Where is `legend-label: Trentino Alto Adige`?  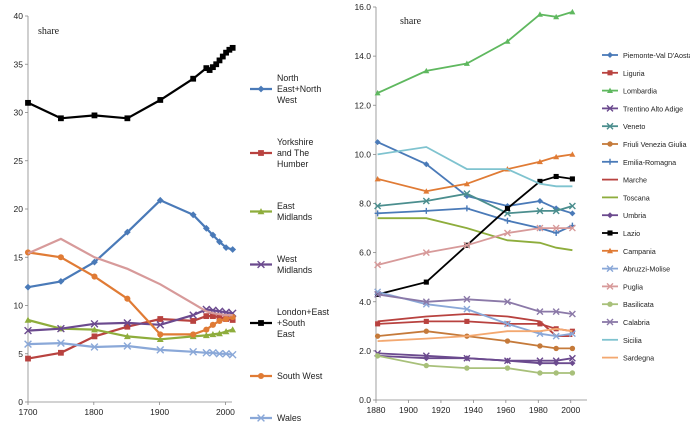
legend-label: Trentino Alto Adige is located at coordinates (653, 108).